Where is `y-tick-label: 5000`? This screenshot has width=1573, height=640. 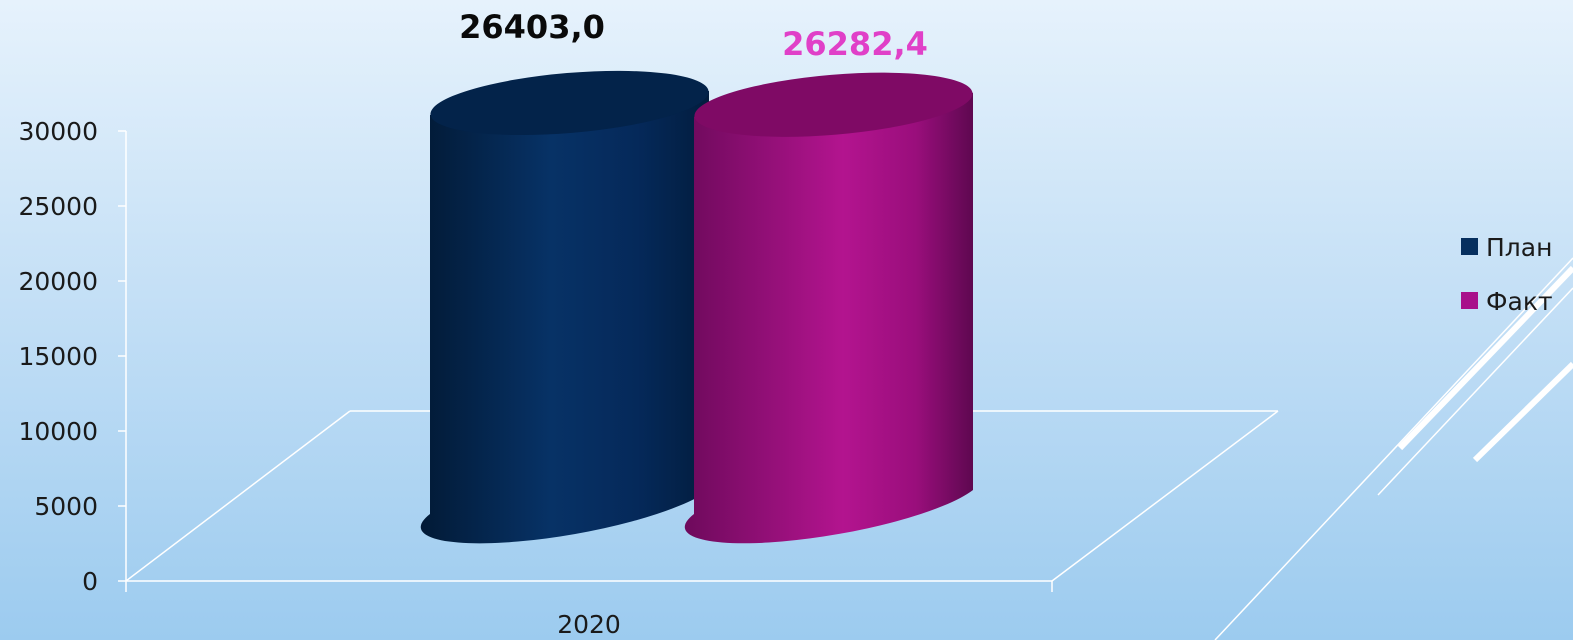 y-tick-label: 5000 is located at coordinates (66, 506).